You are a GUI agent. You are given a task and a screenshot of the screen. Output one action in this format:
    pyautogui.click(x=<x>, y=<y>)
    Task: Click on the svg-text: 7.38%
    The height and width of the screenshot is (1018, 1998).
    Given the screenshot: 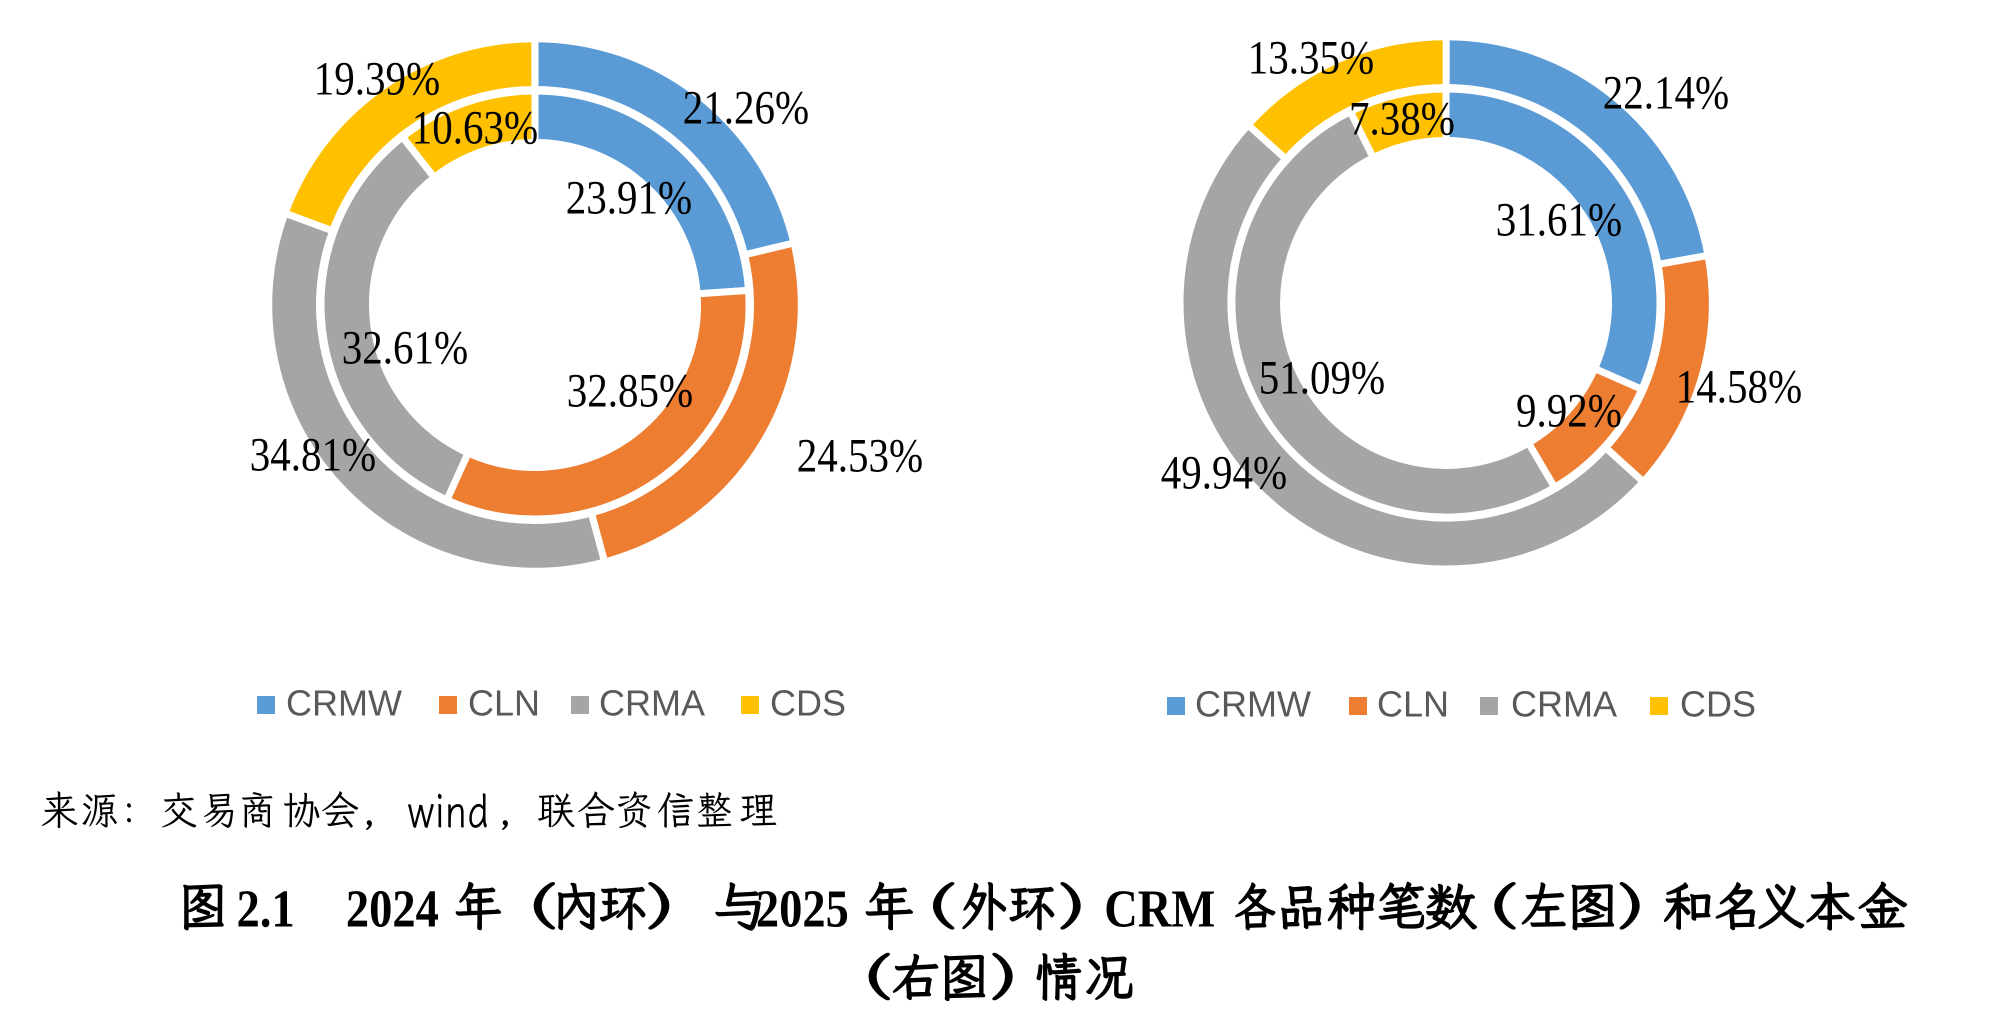 What is the action you would take?
    pyautogui.click(x=1402, y=119)
    